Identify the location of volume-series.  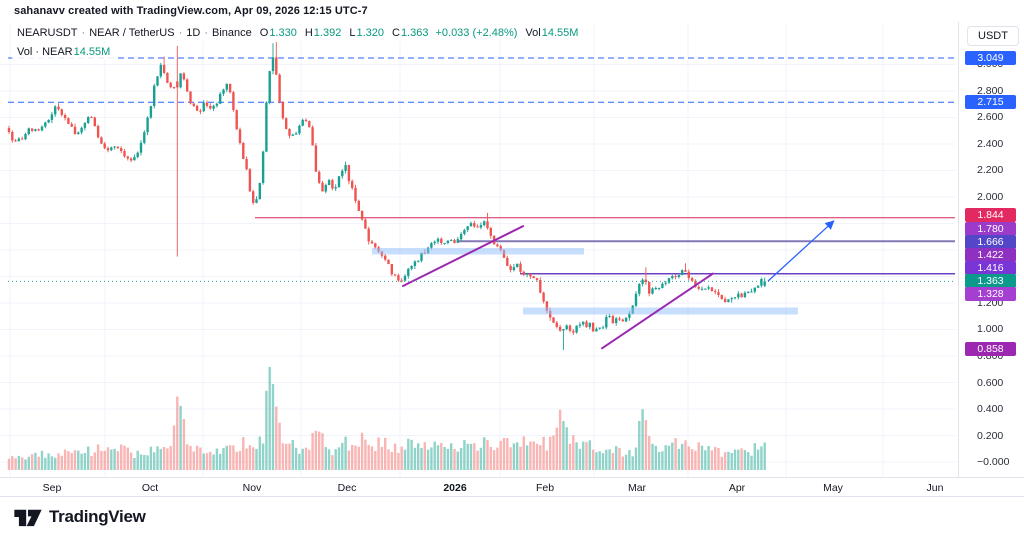
(386, 418).